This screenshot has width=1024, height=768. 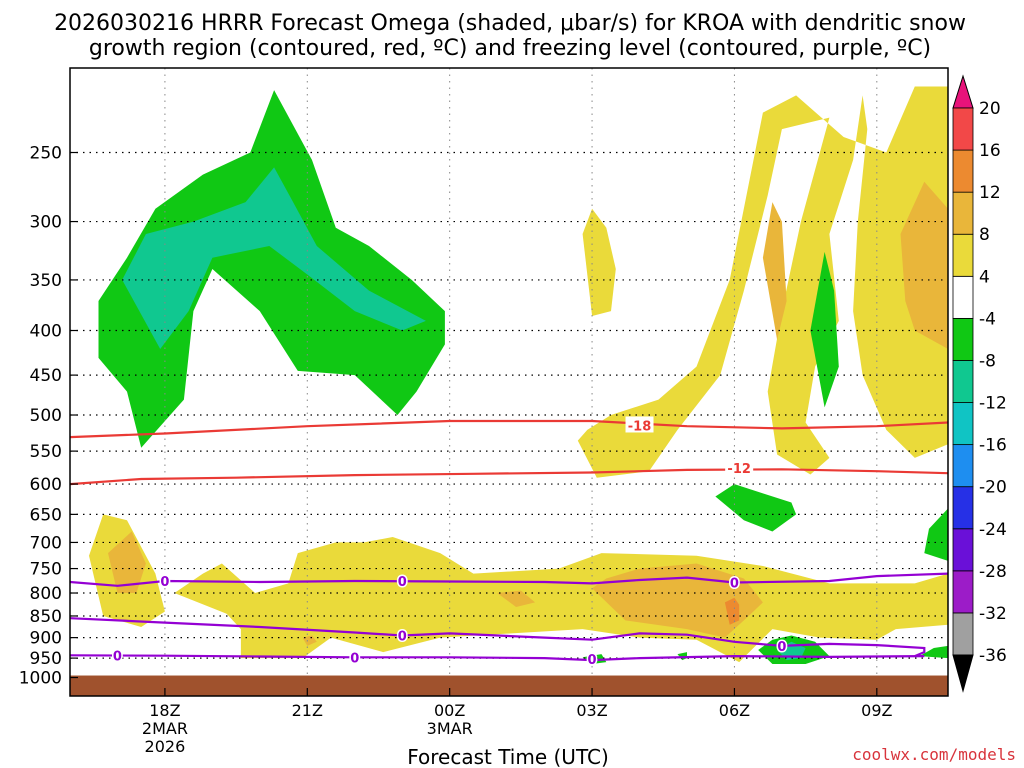 What do you see at coordinates (936, 534) in the screenshot?
I see `omega-region-green-right-edge` at bounding box center [936, 534].